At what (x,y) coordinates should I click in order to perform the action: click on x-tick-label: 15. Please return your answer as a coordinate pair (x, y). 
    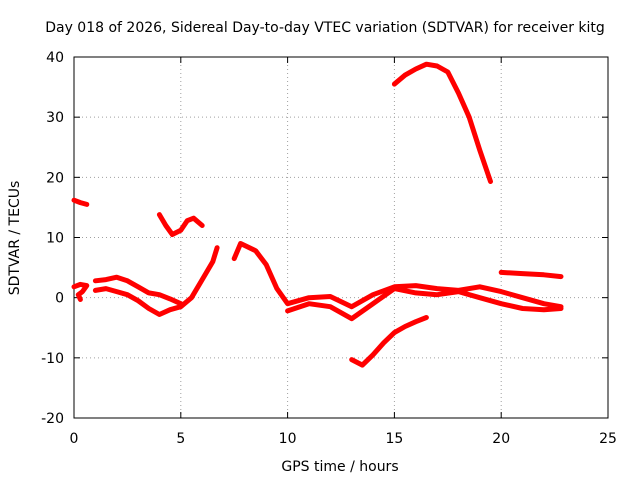
    Looking at the image, I should click on (394, 439).